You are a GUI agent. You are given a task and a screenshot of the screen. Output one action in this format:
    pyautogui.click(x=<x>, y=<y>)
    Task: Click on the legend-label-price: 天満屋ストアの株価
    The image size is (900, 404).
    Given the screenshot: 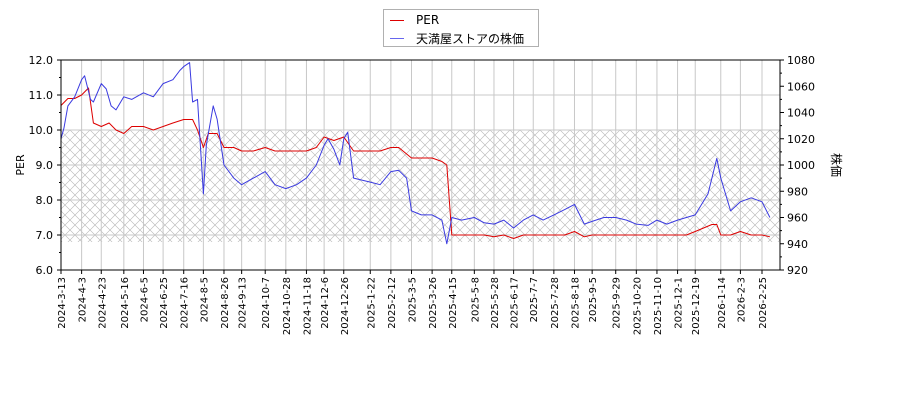 What is the action you would take?
    pyautogui.click(x=470, y=38)
    